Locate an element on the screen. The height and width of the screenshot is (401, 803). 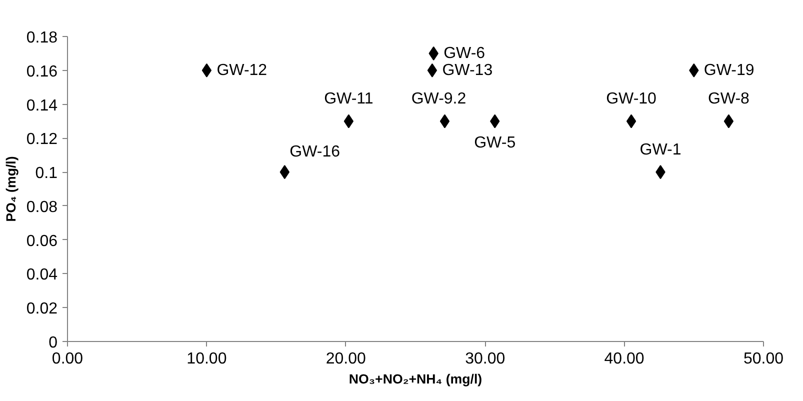
y-tick-label: 0.16 is located at coordinates (42, 71).